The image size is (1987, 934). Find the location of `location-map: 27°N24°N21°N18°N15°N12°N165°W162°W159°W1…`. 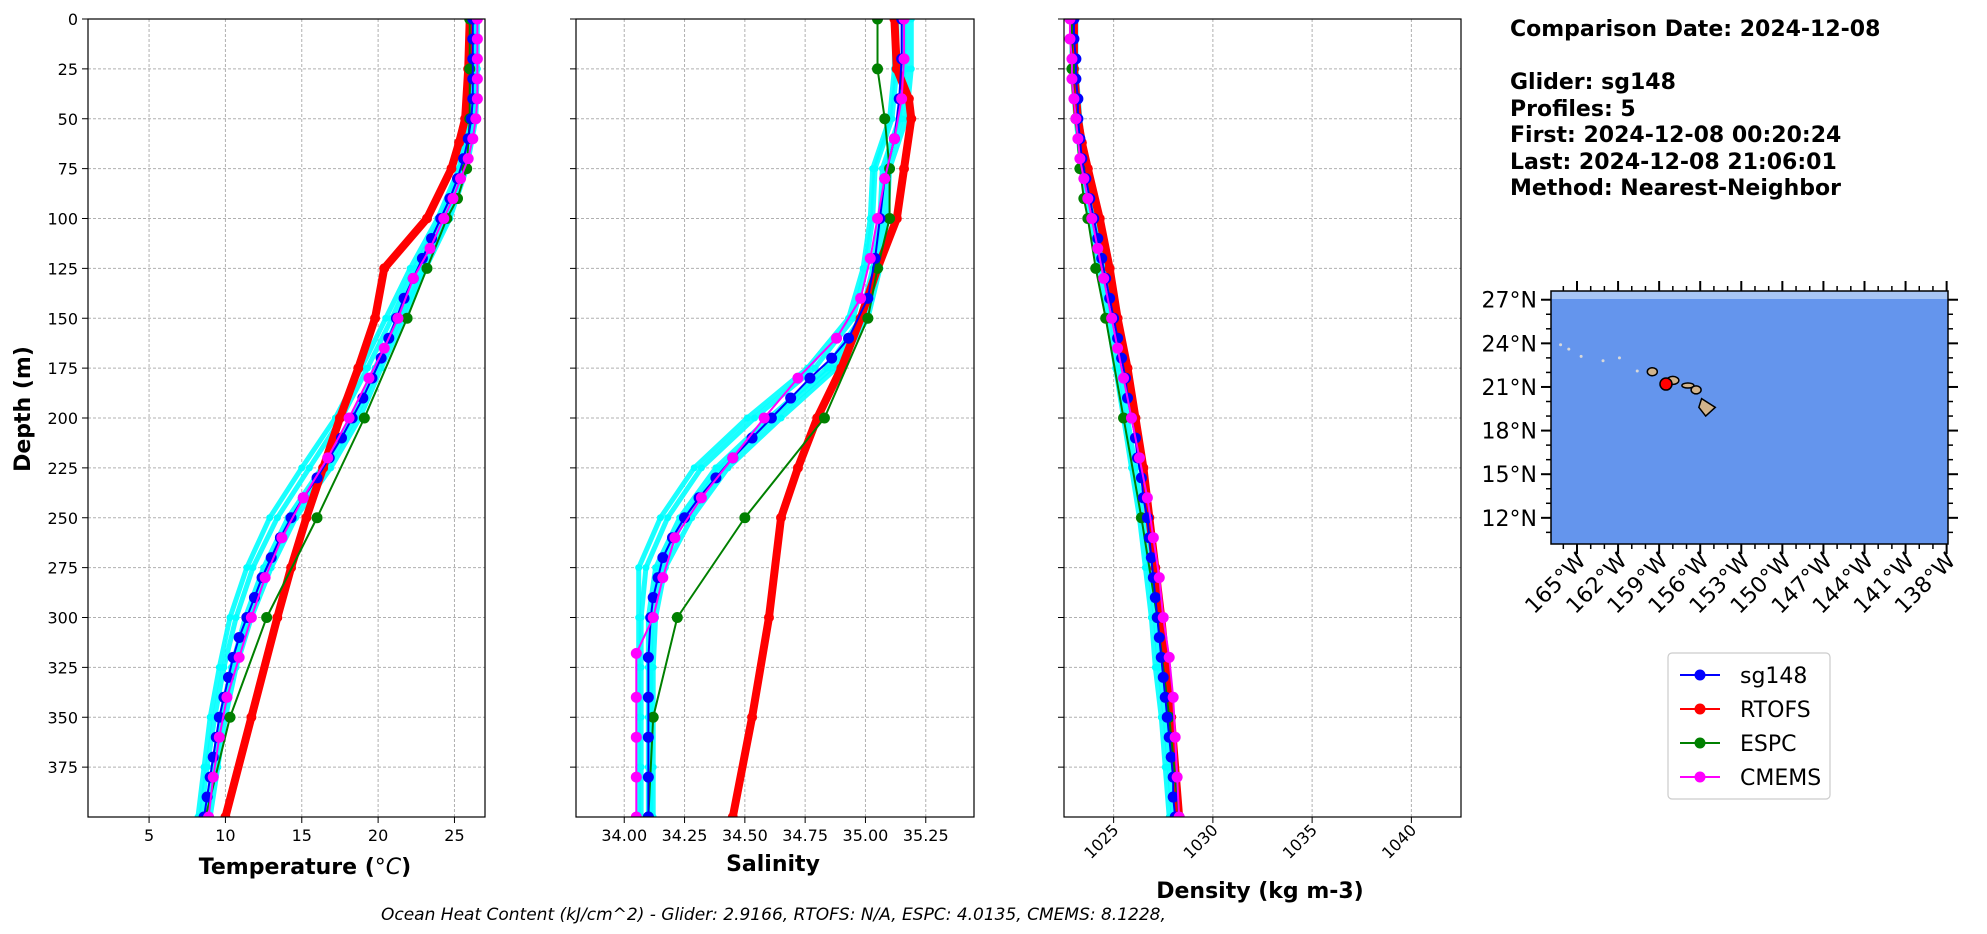

location-map: 27°N24°N21°N18°N15°N12°N165°W162°W159°W1… is located at coordinates (1721, 450).